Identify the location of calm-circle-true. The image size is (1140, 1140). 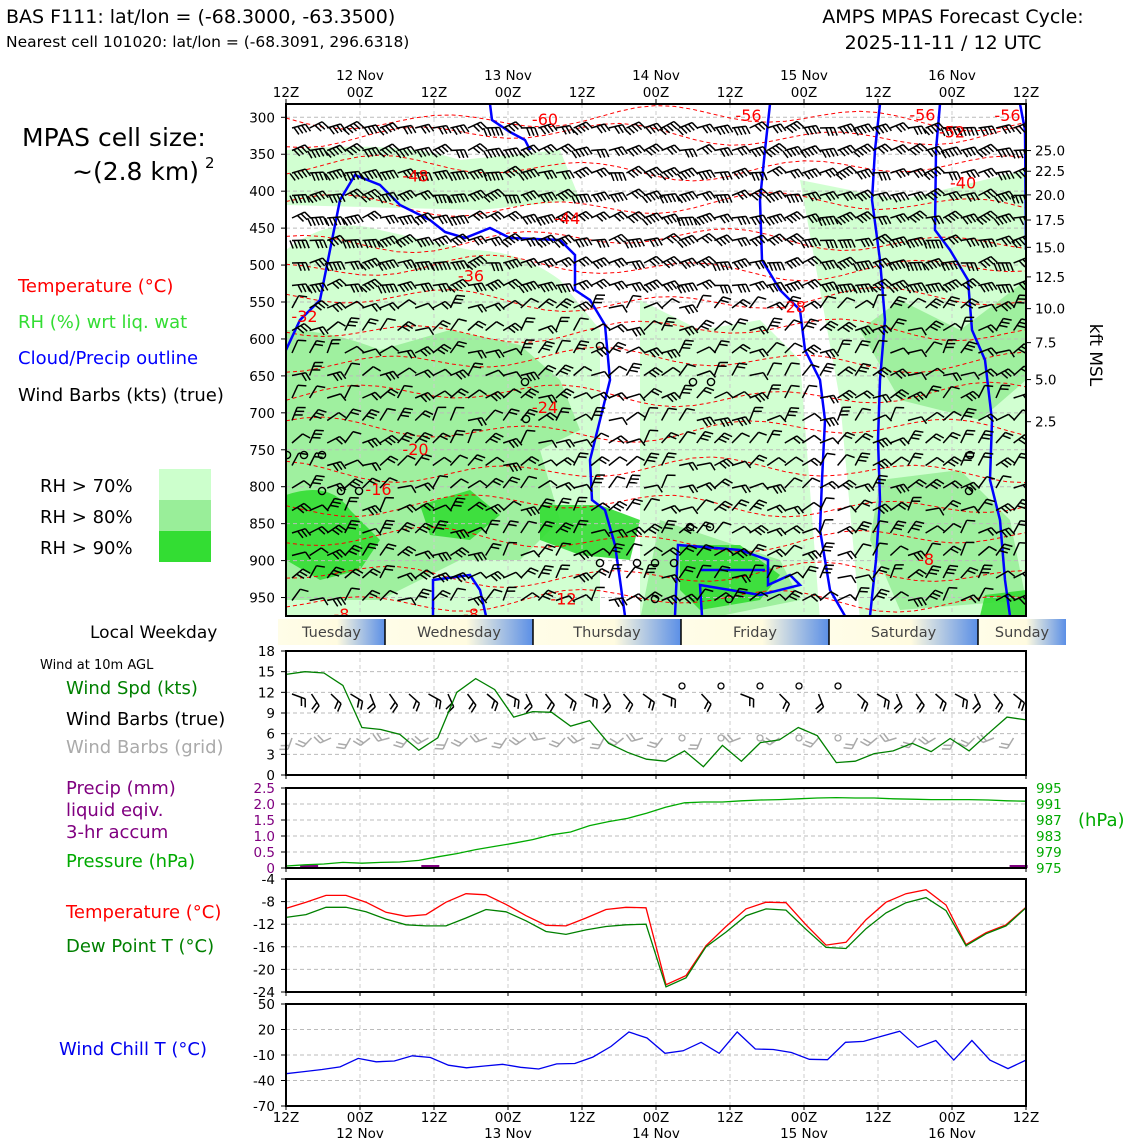
(721, 686).